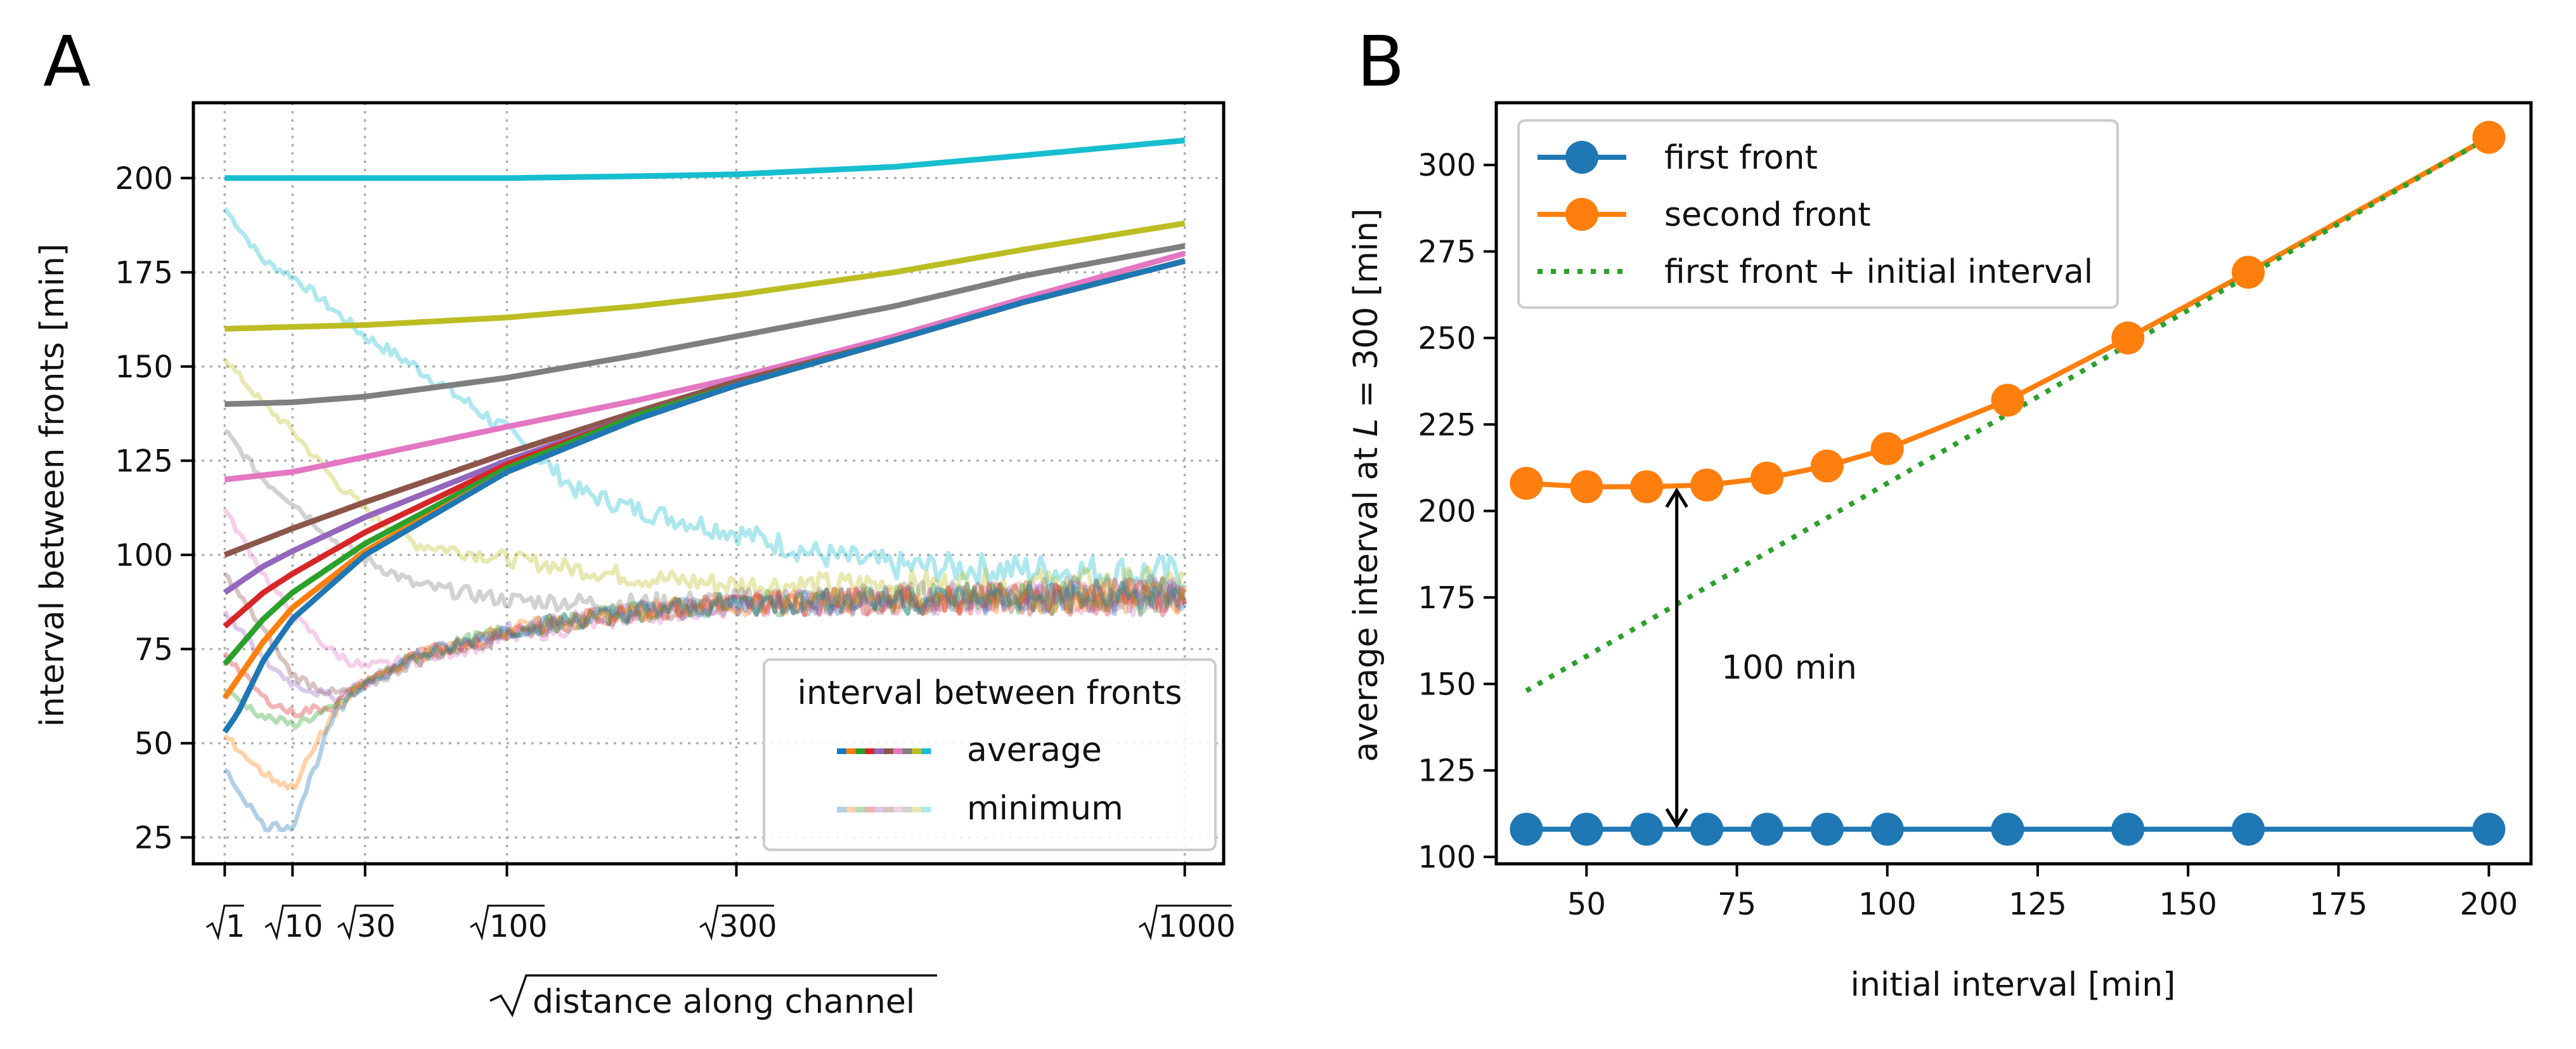 Image resolution: width=2576 pixels, height=1049 pixels. What do you see at coordinates (153, 649) in the screenshot?
I see `y-tick-label-a: 75` at bounding box center [153, 649].